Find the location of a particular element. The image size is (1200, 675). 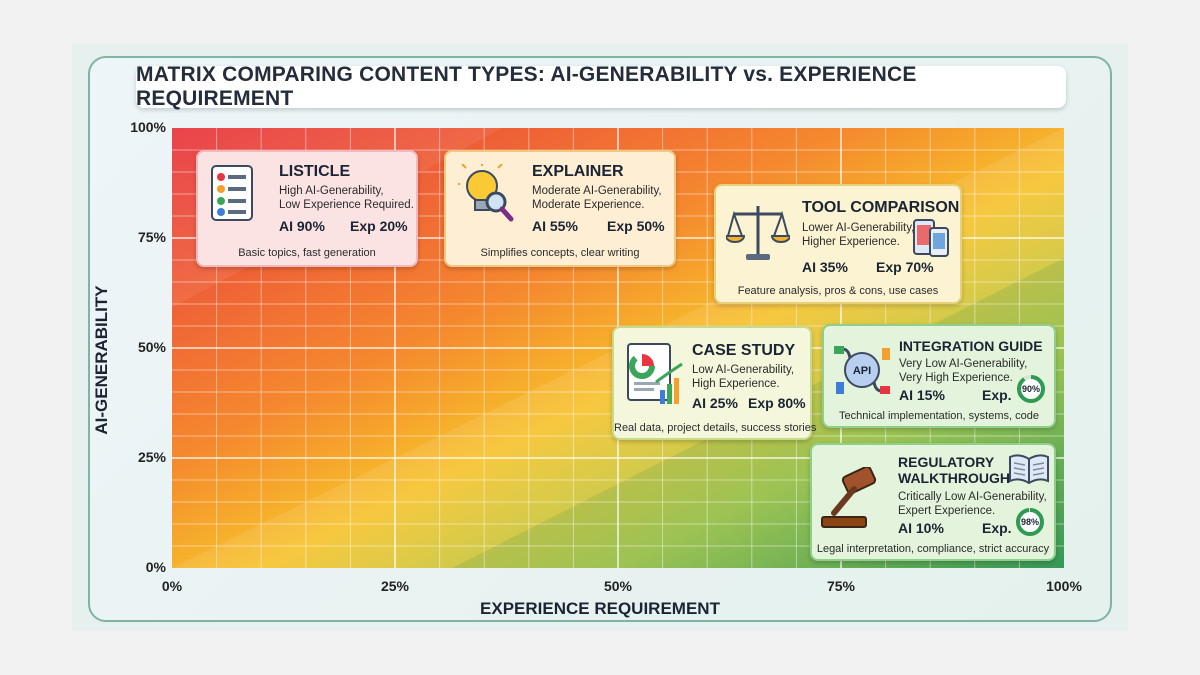

card-integration-guide-note: Technical implementation, systems, code is located at coordinates (939, 416).